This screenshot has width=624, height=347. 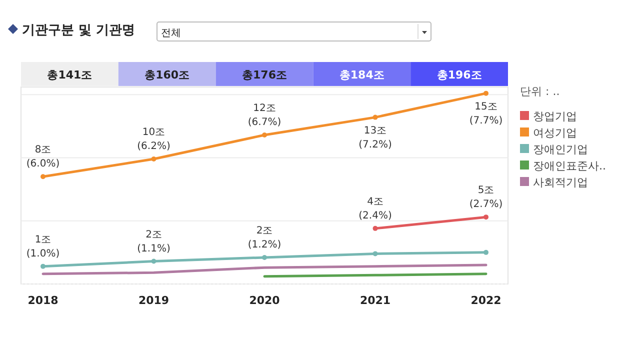 I want to click on x-tick-label: 2022, so click(x=486, y=300).